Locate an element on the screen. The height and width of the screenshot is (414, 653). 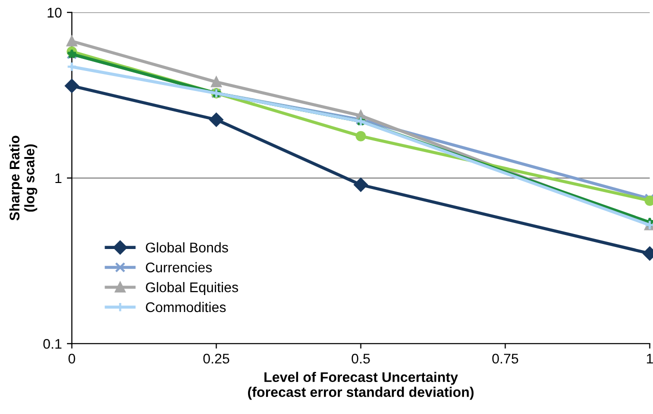
y-tick-label: 1 is located at coordinates (58, 178).